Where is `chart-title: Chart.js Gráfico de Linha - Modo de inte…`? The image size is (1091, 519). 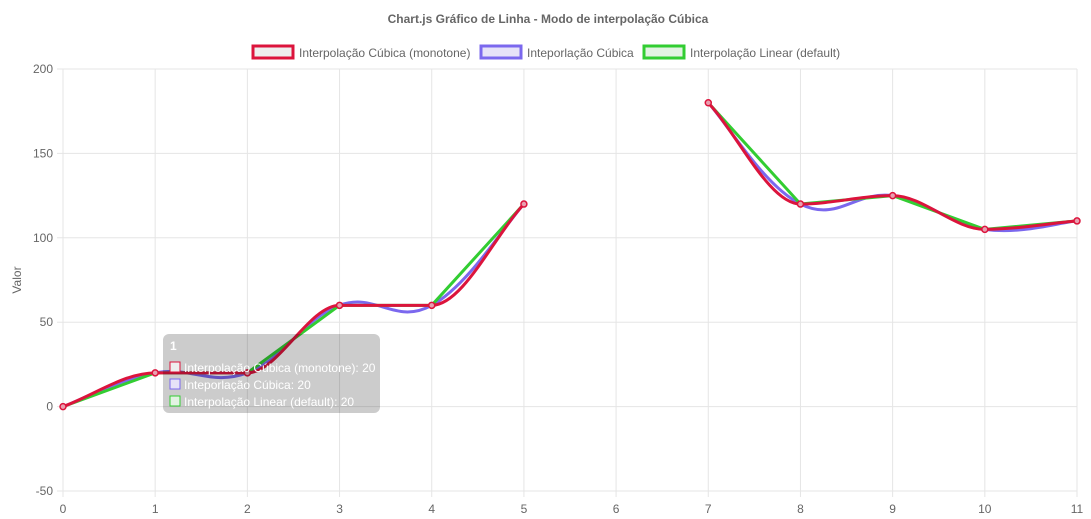
chart-title: Chart.js Gráfico de Linha - Modo de inte… is located at coordinates (548, 19).